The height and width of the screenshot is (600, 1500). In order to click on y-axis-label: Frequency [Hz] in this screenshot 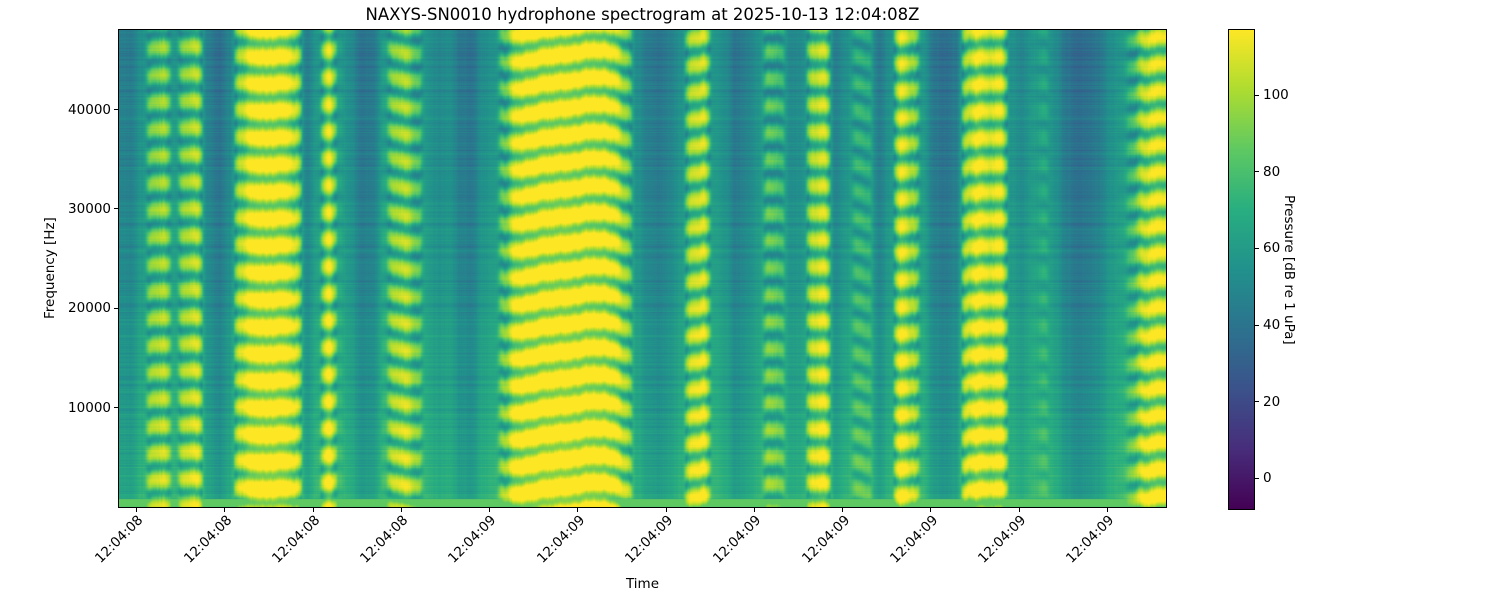, I will do `click(50, 268)`.